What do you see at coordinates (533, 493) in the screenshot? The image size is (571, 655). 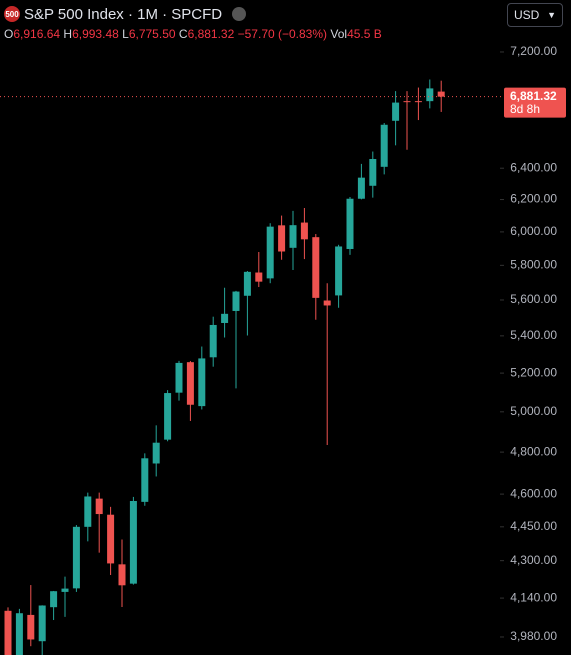 I see `y-tick-label: 4,600.00` at bounding box center [533, 493].